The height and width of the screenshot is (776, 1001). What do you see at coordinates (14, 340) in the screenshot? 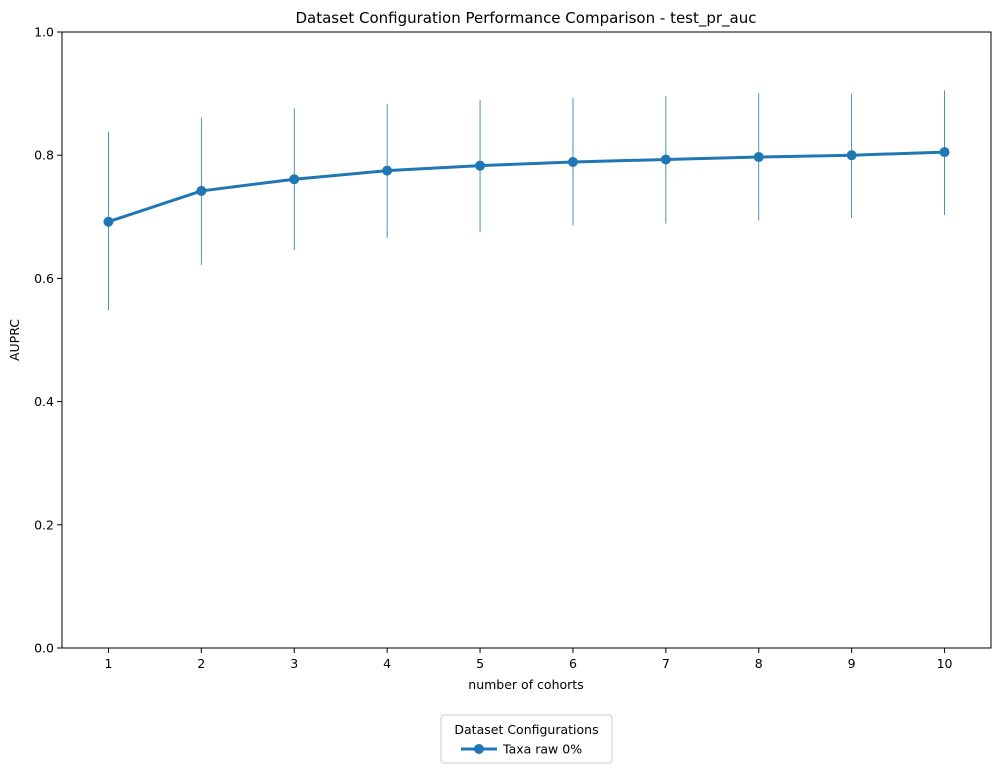
I see `y-axis-label: AUPRC` at bounding box center [14, 340].